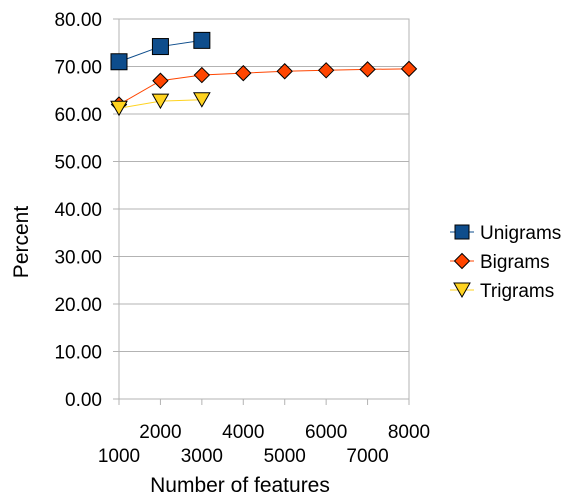  I want to click on series-bigrams, so click(264, 86).